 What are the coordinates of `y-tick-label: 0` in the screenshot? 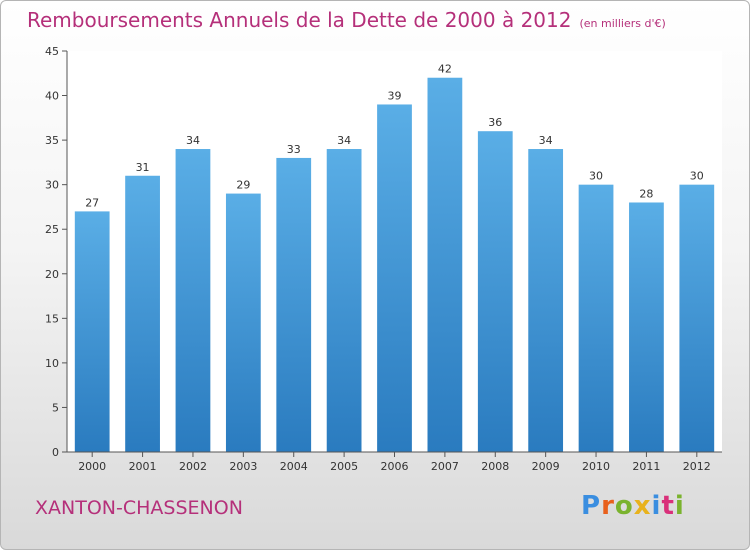 It's located at (55, 452).